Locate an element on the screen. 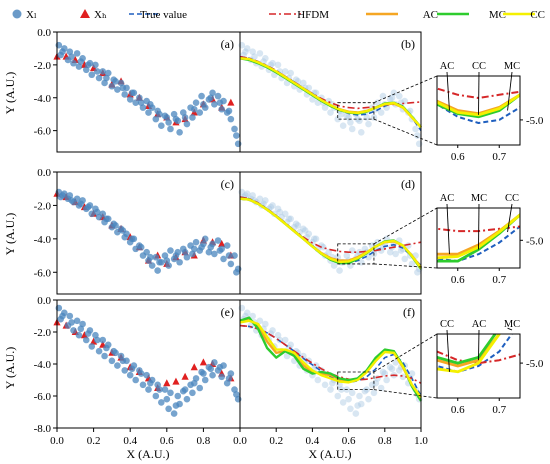  x-tick-label: 0.8 is located at coordinates (204, 441).